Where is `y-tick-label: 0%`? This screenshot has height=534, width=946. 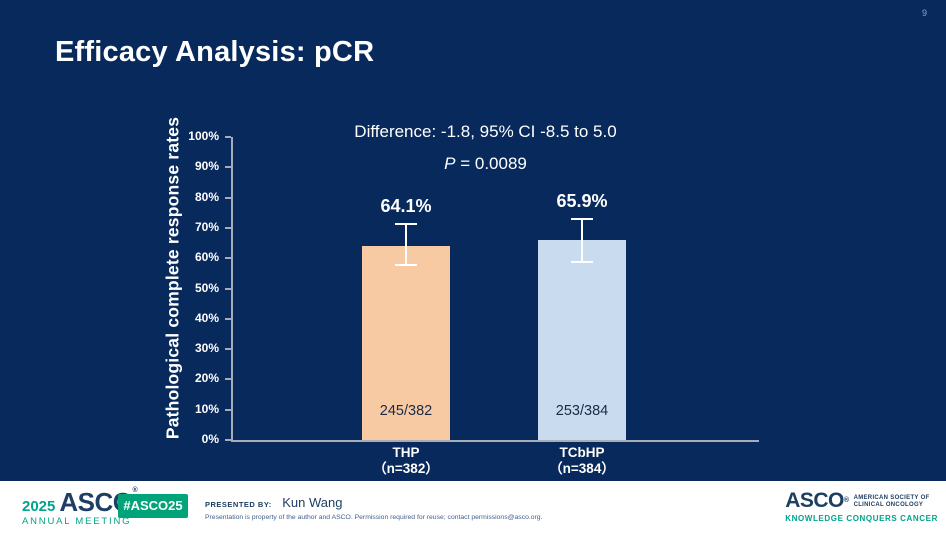 y-tick-label: 0% is located at coordinates (210, 439).